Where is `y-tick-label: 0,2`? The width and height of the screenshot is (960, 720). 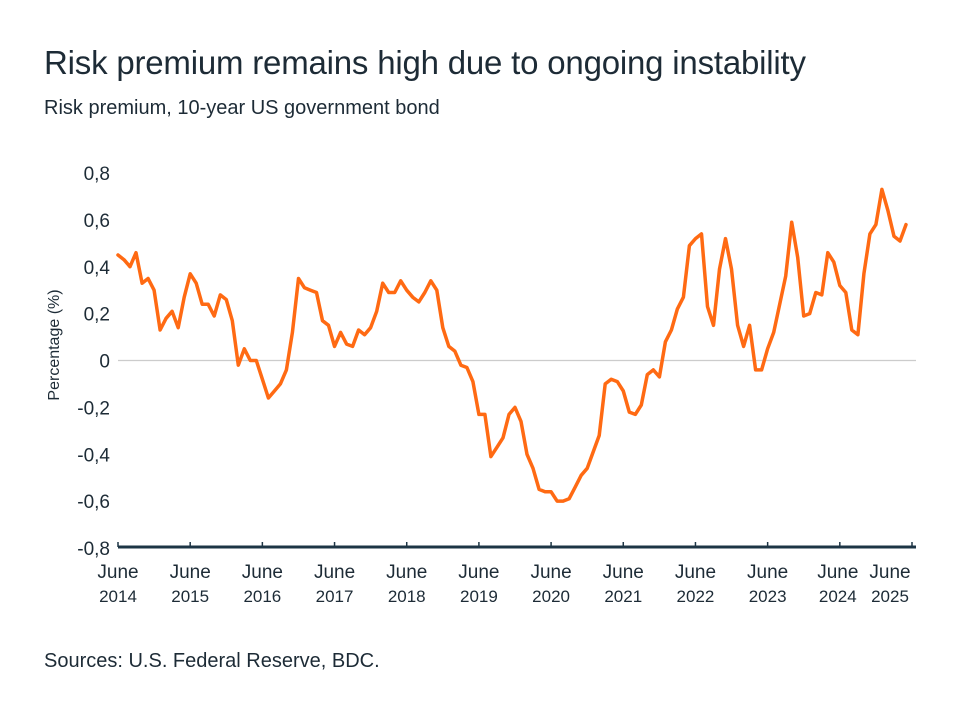
y-tick-label: 0,2 is located at coordinates (97, 315).